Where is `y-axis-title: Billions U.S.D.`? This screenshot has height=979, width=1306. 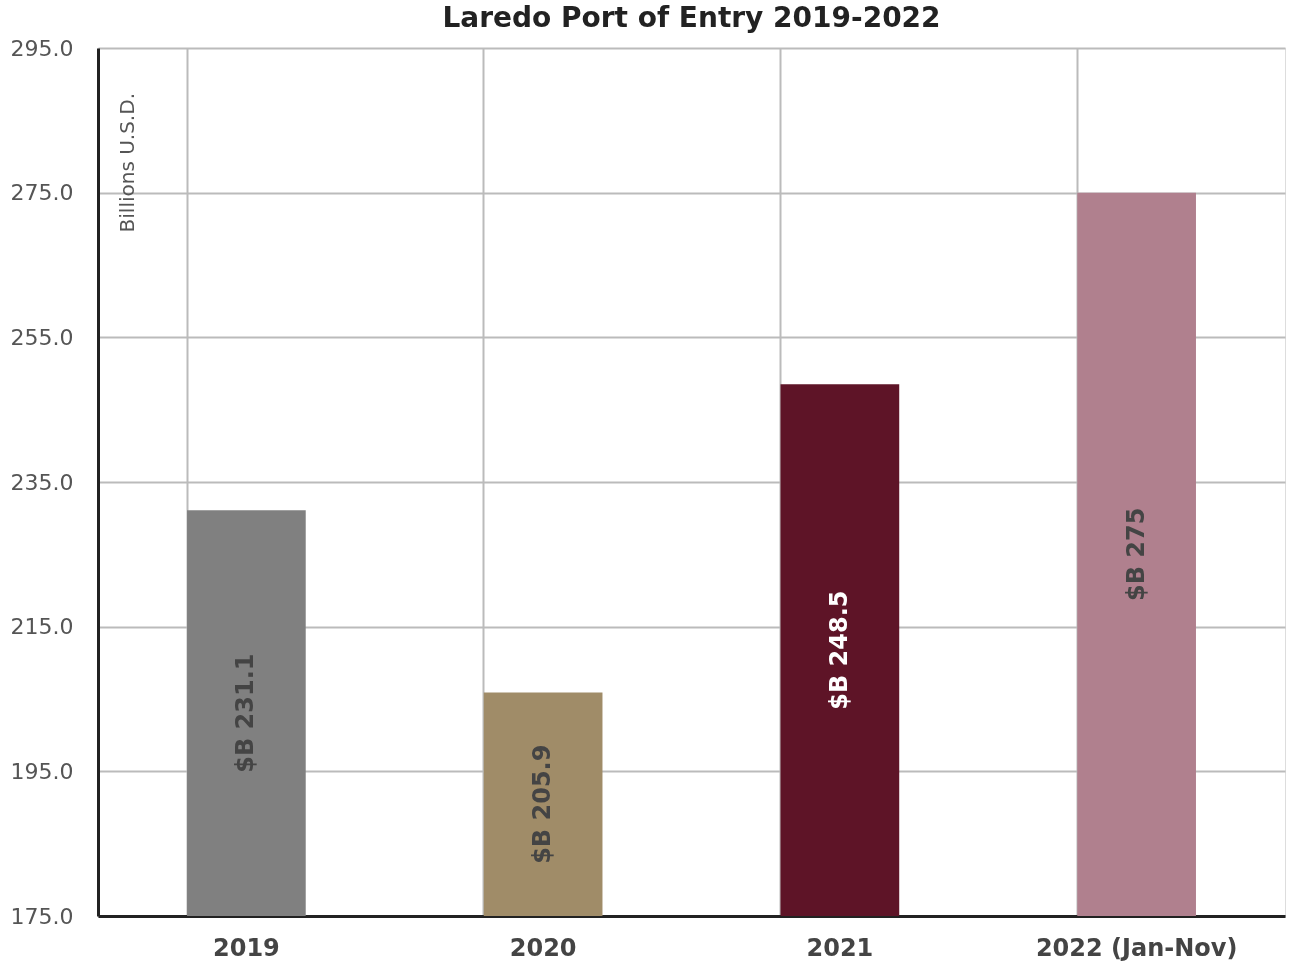 y-axis-title: Billions U.S.D. is located at coordinates (127, 163).